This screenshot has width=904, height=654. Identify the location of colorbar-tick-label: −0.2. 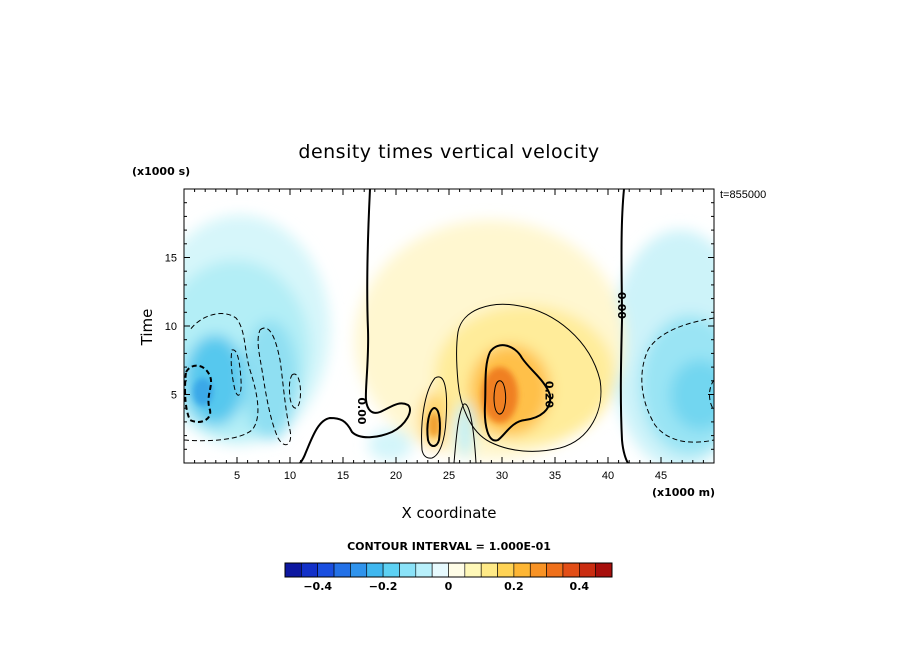
(383, 586).